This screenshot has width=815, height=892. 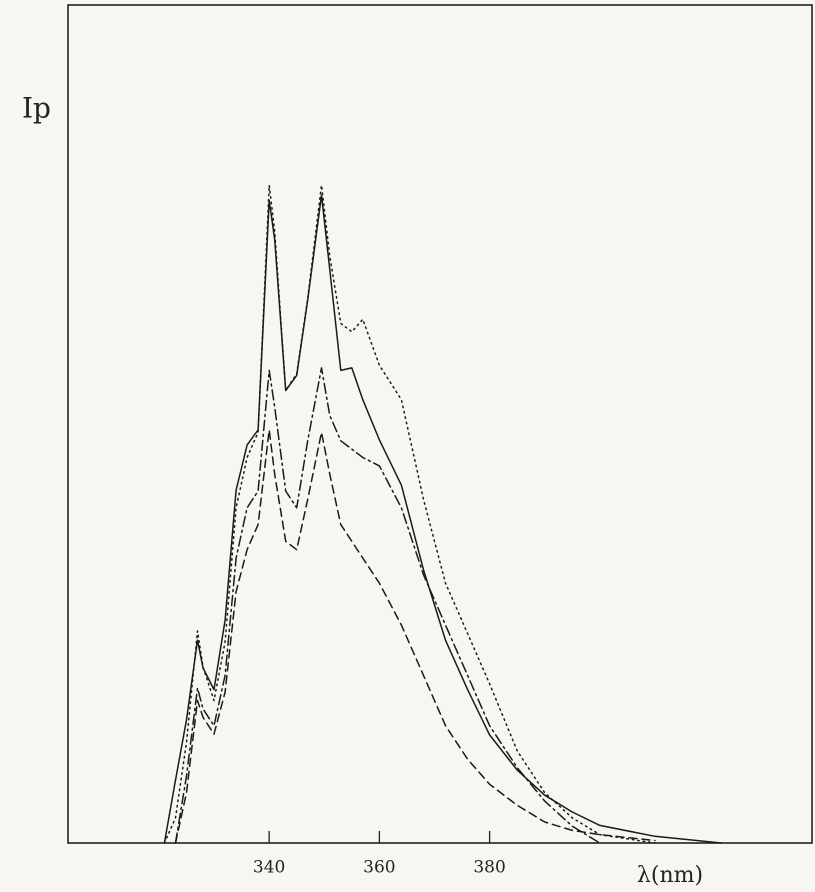 I want to click on x-tick-label: 340, so click(x=269, y=868).